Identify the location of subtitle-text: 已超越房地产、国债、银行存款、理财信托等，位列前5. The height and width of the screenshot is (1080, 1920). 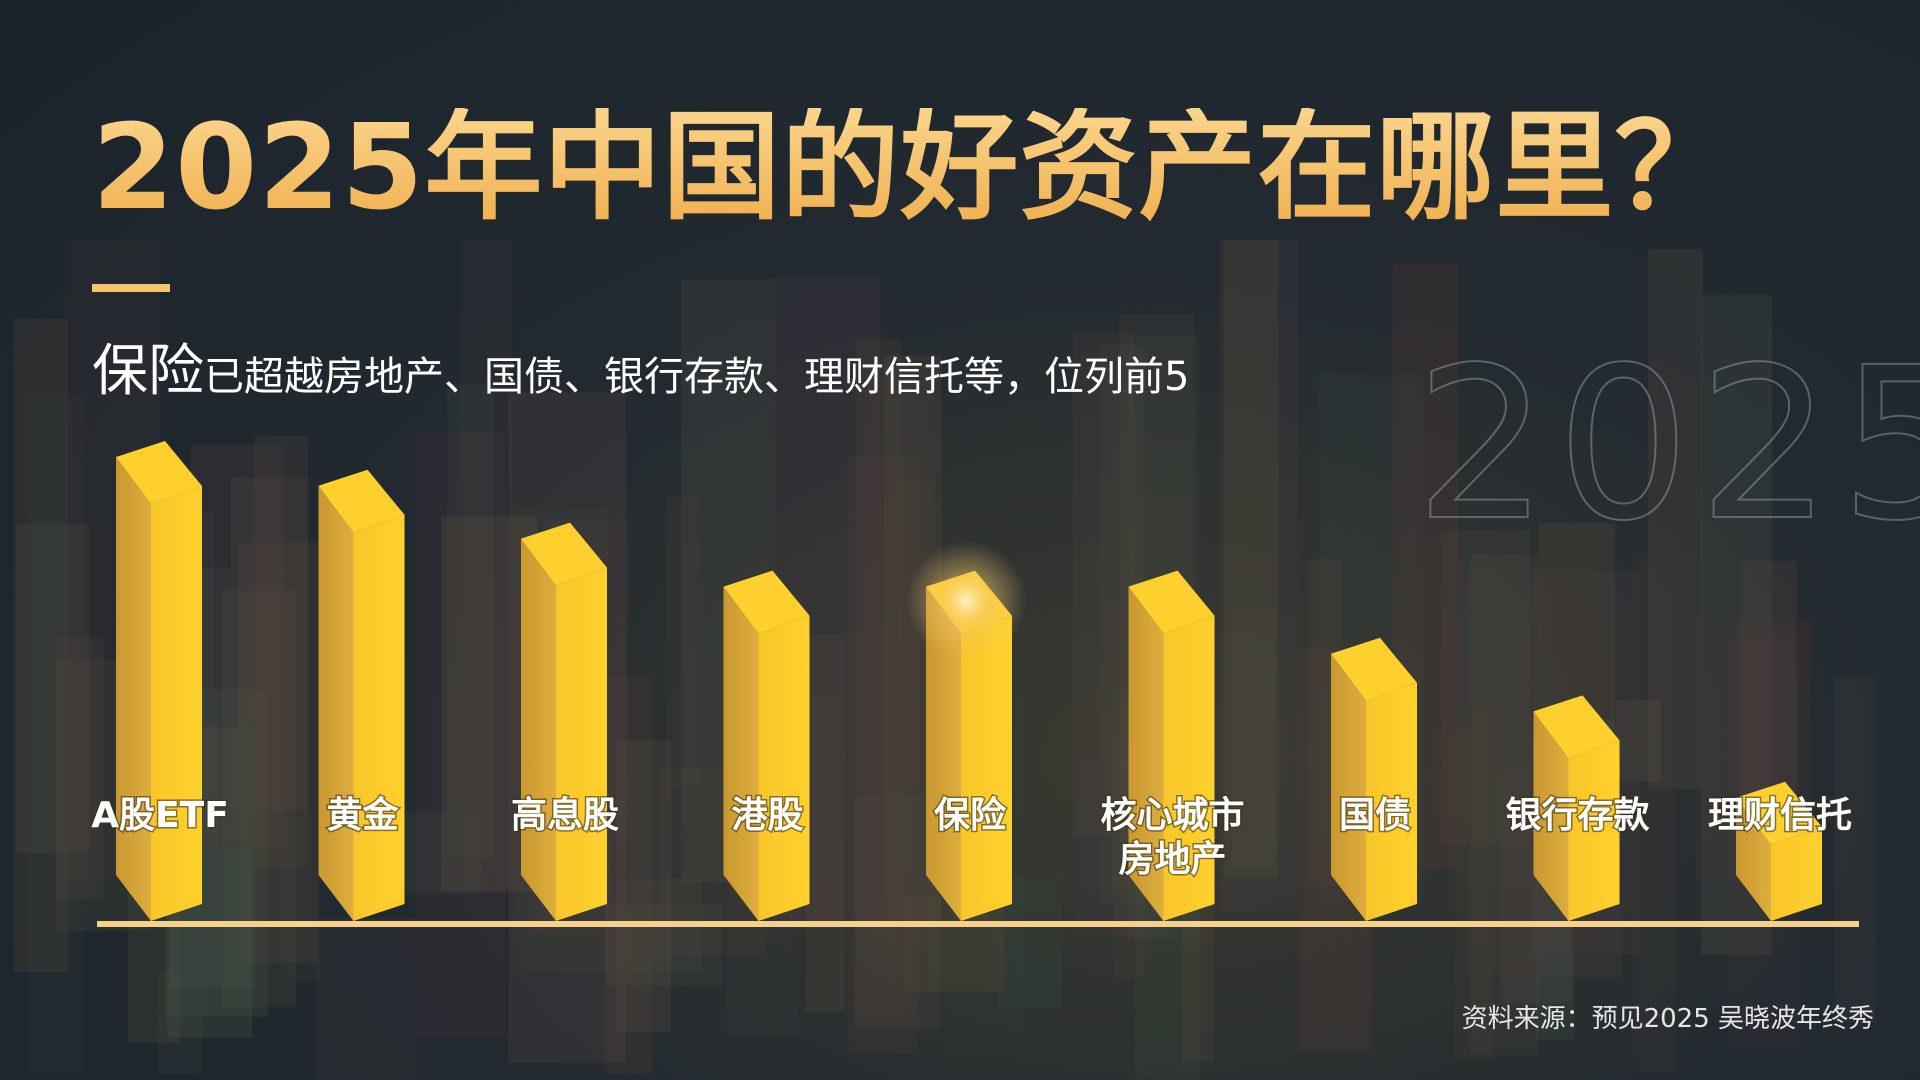
(697, 377).